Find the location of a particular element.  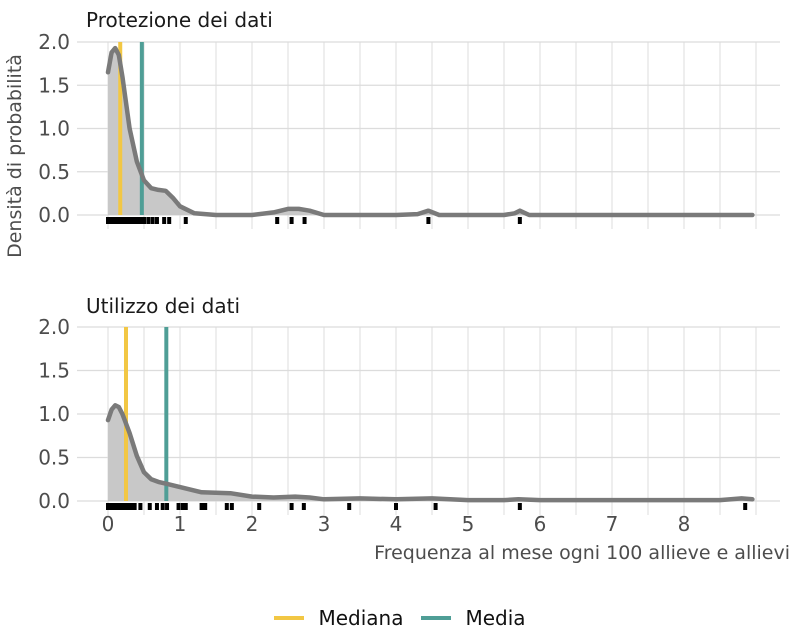

legend-label: Mediana is located at coordinates (361, 618).